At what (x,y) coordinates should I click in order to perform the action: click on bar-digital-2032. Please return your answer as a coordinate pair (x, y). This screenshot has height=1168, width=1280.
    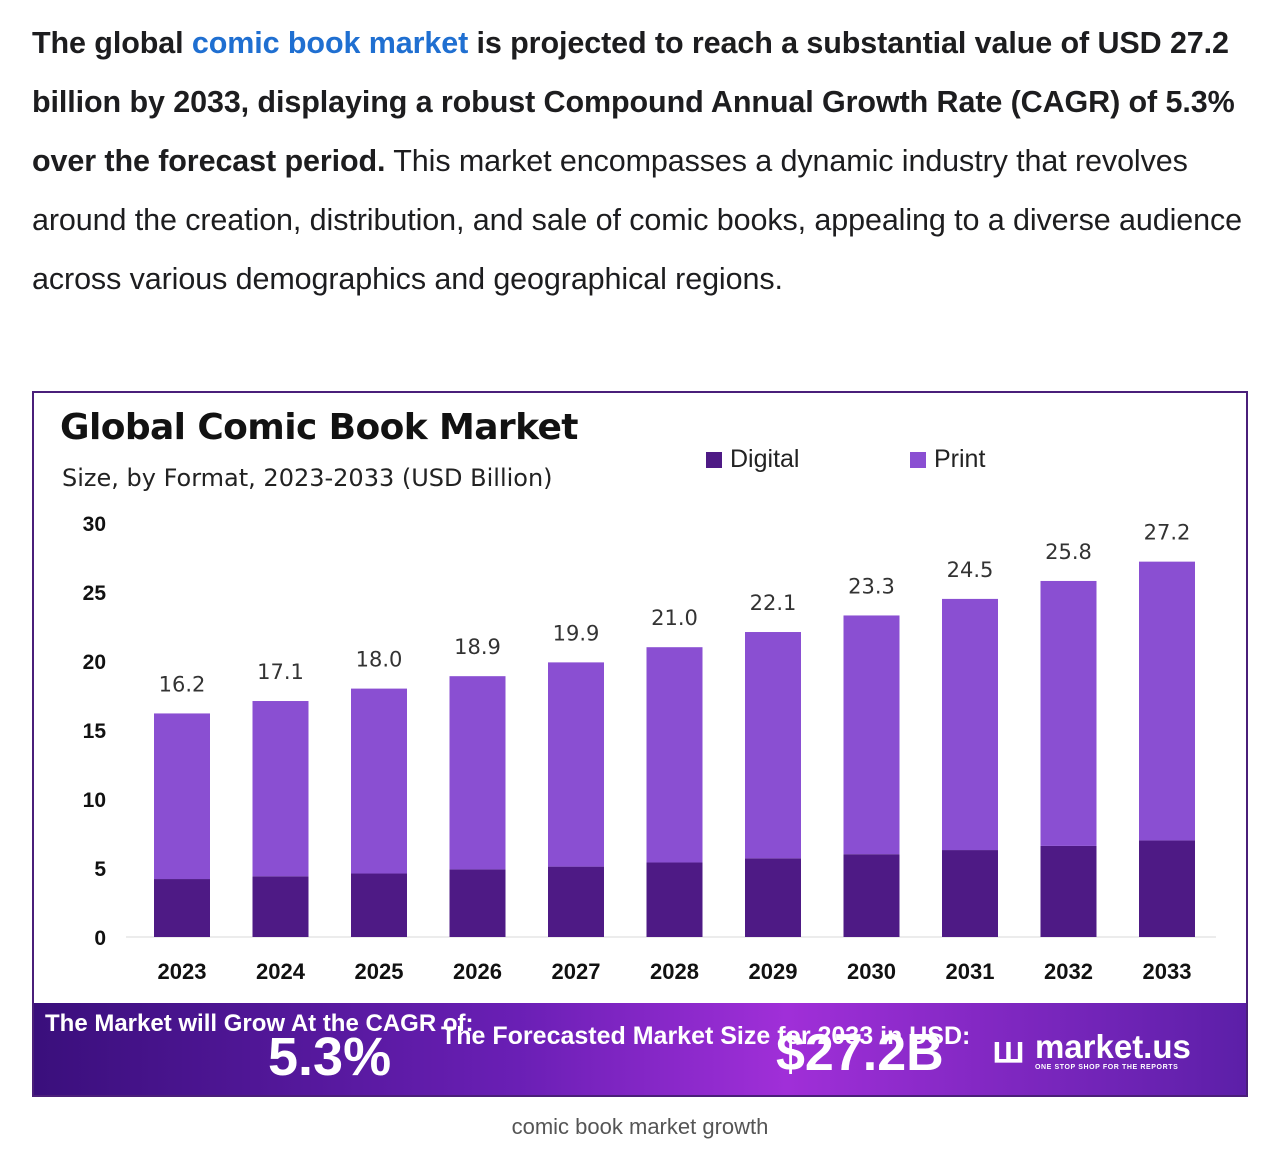
    Looking at the image, I should click on (1068, 891).